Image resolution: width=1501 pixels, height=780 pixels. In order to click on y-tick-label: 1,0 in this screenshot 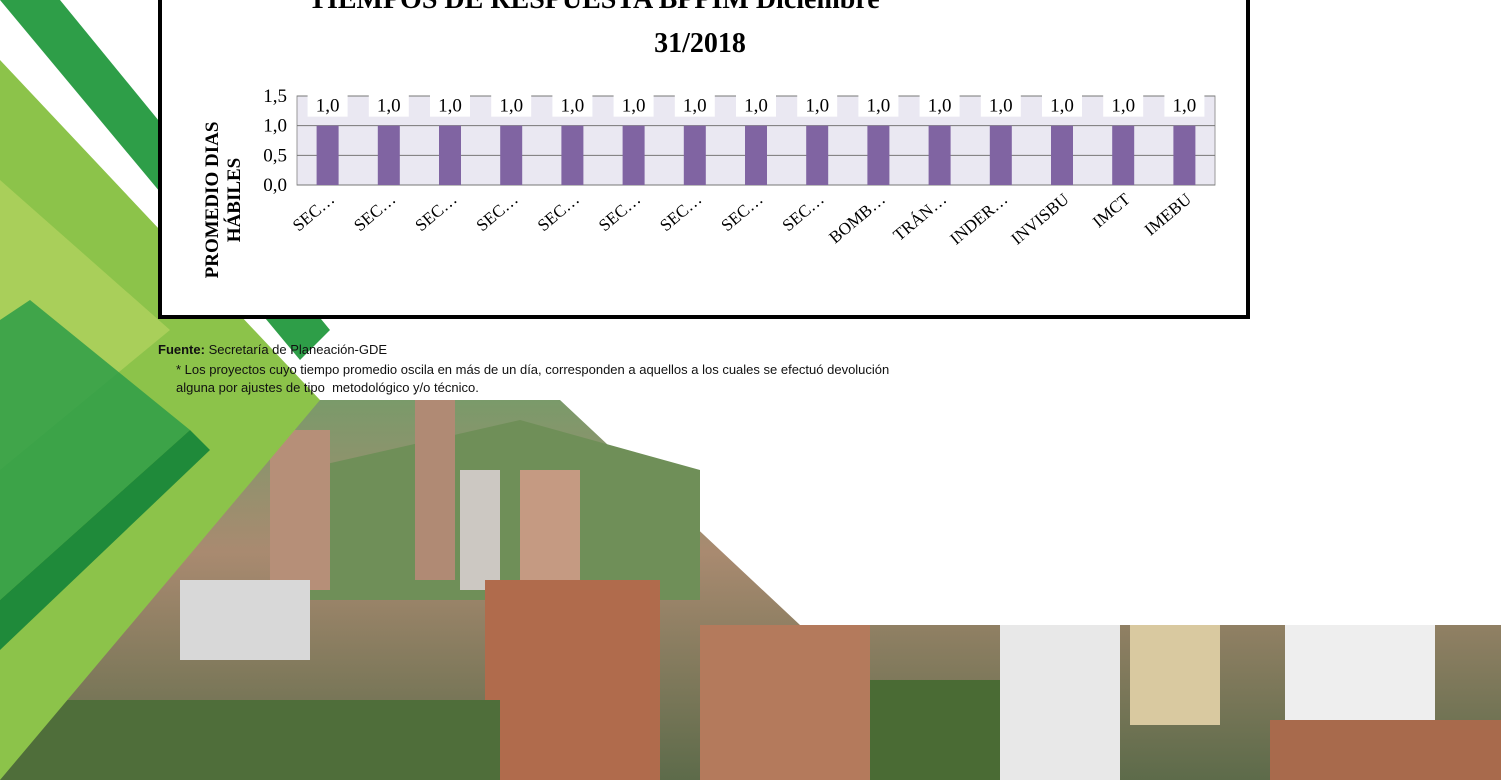, I will do `click(275, 126)`.